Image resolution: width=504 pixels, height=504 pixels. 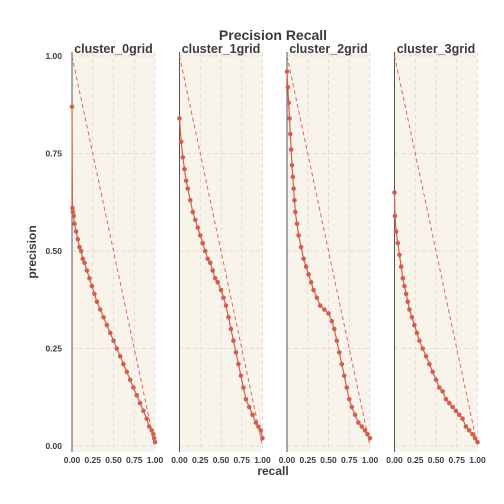 What do you see at coordinates (221, 49) in the screenshot?
I see `facet-label: cluster_1grid` at bounding box center [221, 49].